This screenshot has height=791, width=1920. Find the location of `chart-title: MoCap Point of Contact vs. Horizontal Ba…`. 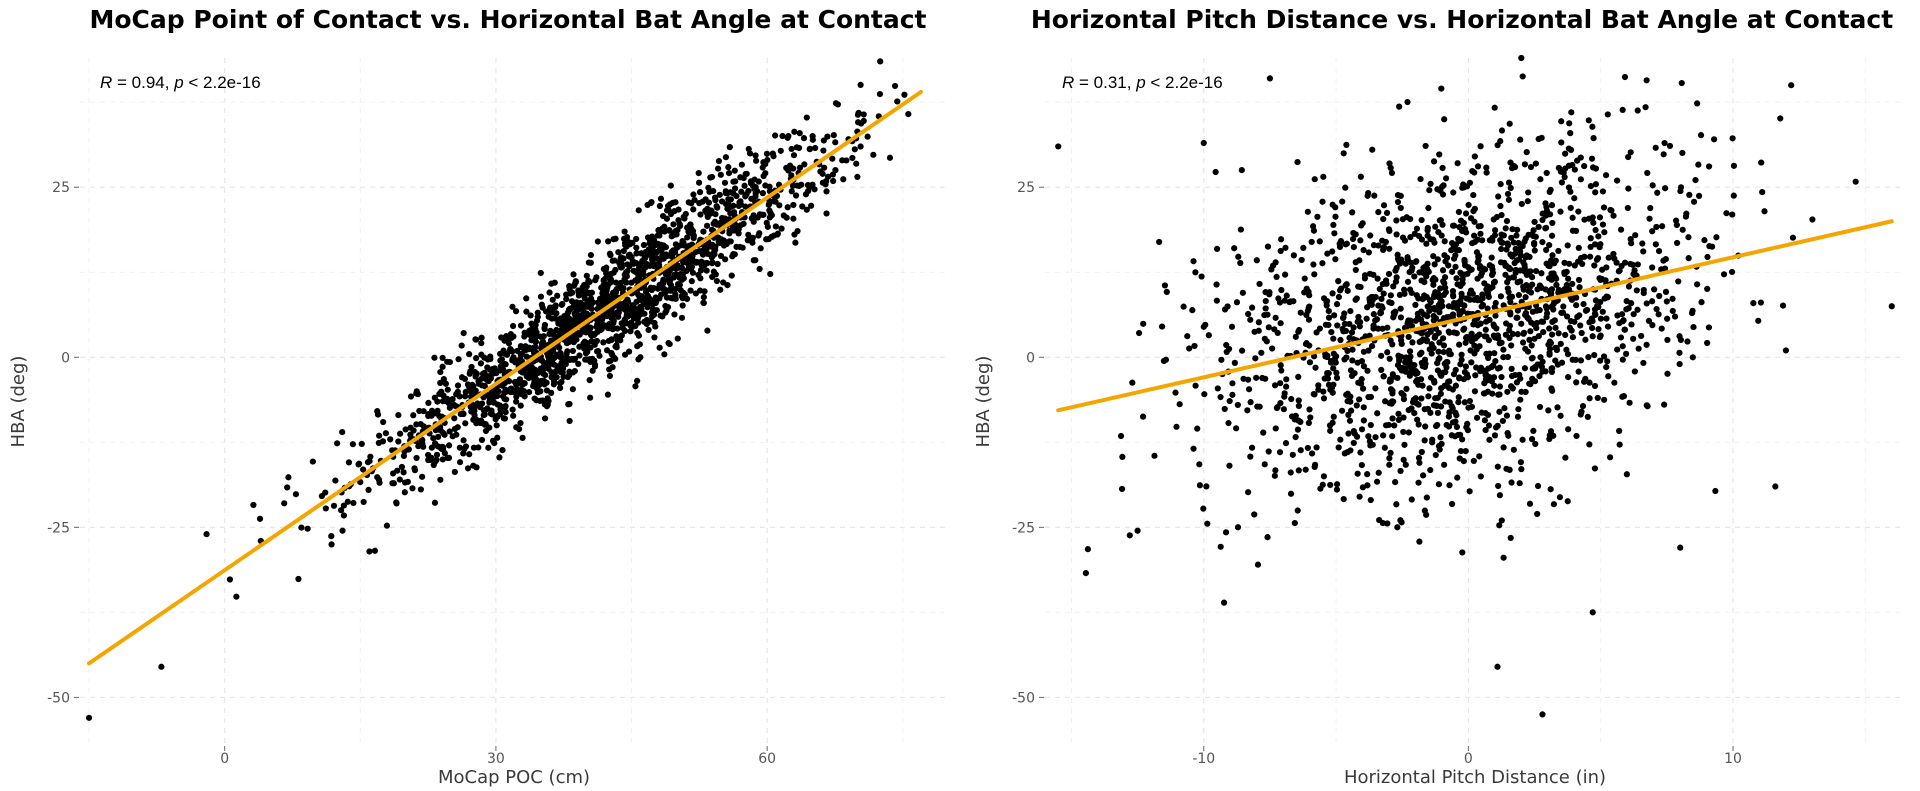

chart-title: MoCap Point of Contact vs. Horizontal Ba… is located at coordinates (507, 19).